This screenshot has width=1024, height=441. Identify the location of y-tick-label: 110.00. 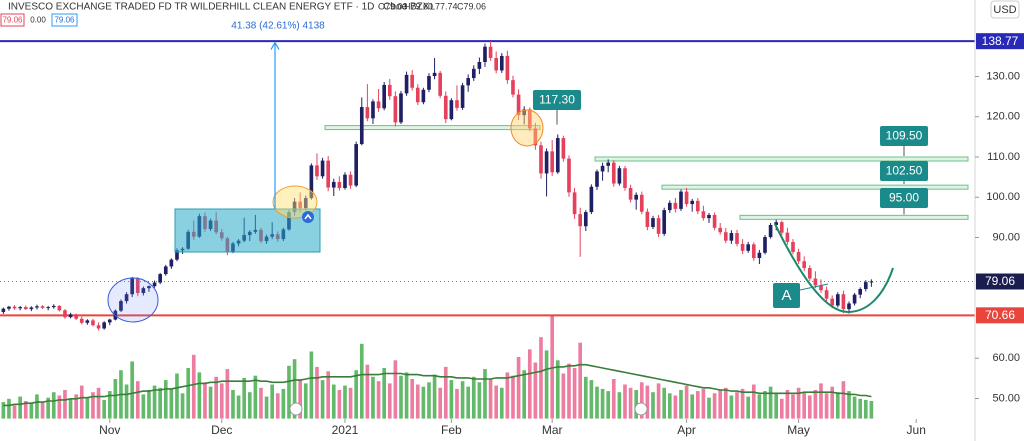
(1003, 157).